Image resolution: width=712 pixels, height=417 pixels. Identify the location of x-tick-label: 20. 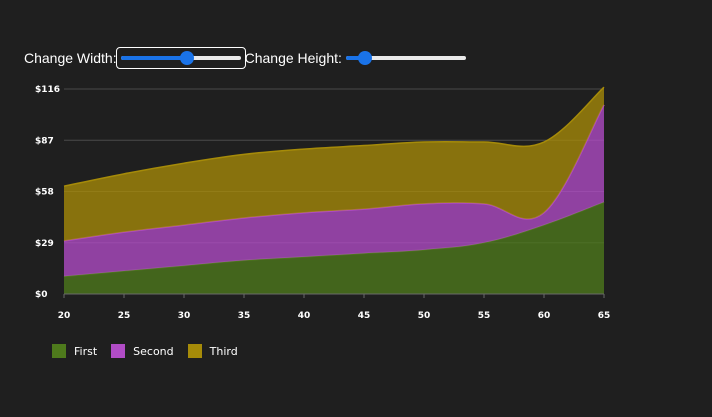
(64, 316).